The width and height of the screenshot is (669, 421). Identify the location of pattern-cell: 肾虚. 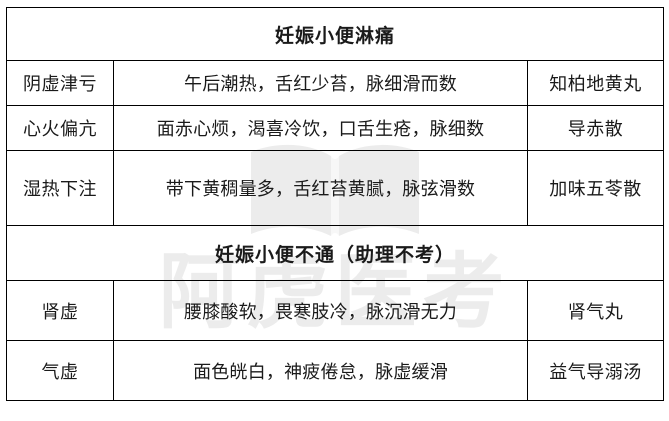
(60, 310).